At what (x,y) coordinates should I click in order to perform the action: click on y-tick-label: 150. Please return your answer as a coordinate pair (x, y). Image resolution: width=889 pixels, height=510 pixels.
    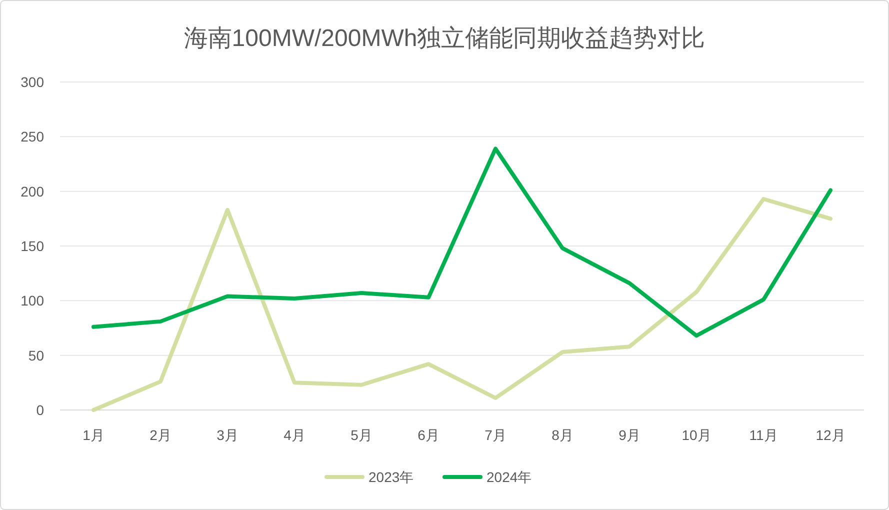
    Looking at the image, I should click on (32, 246).